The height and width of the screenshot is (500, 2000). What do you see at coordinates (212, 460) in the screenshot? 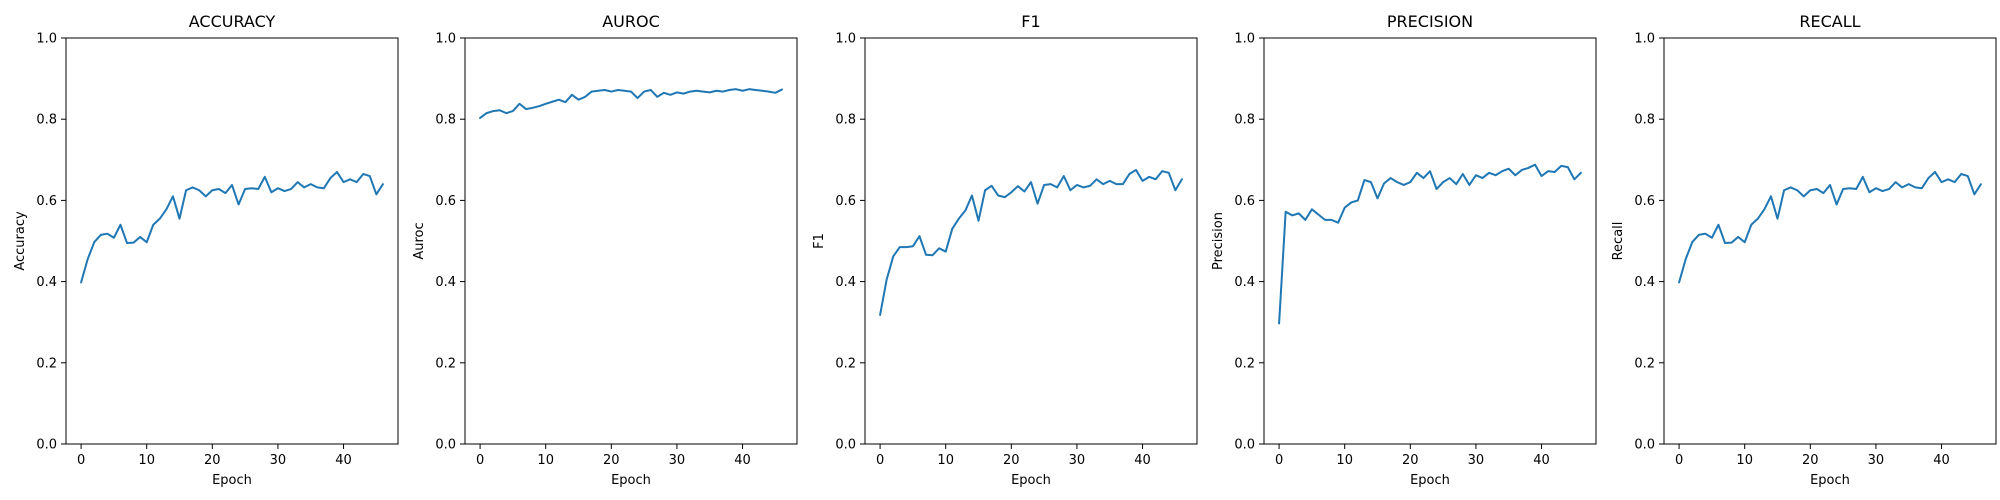
I see `accuracy-x-tick-label: 20` at bounding box center [212, 460].